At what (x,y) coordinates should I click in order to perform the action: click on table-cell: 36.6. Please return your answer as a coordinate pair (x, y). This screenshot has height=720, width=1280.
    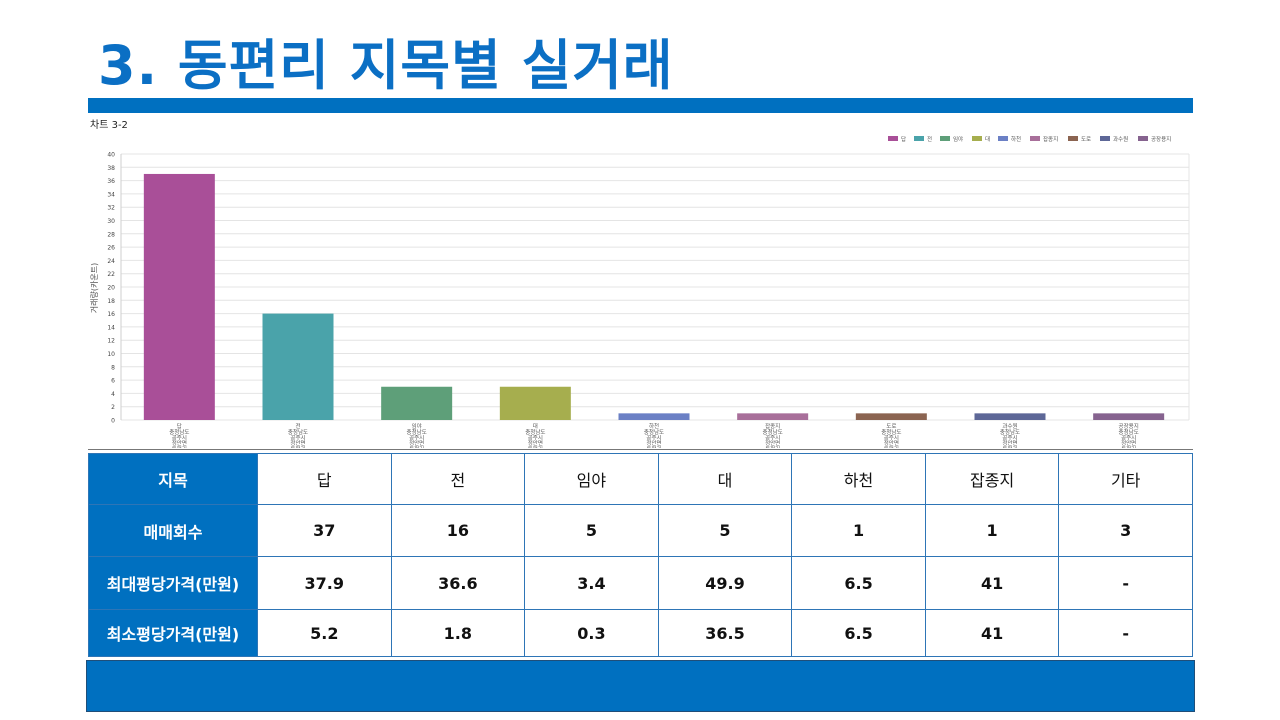
    Looking at the image, I should click on (458, 583).